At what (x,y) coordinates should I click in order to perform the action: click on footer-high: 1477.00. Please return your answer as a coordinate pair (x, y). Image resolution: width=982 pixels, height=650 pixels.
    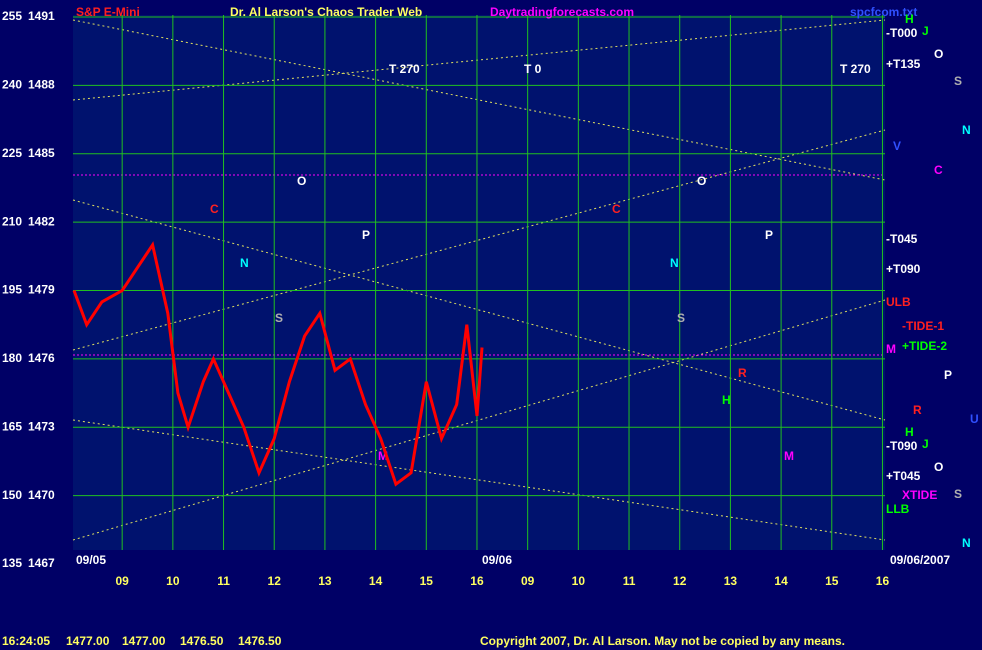
    Looking at the image, I should click on (144, 641).